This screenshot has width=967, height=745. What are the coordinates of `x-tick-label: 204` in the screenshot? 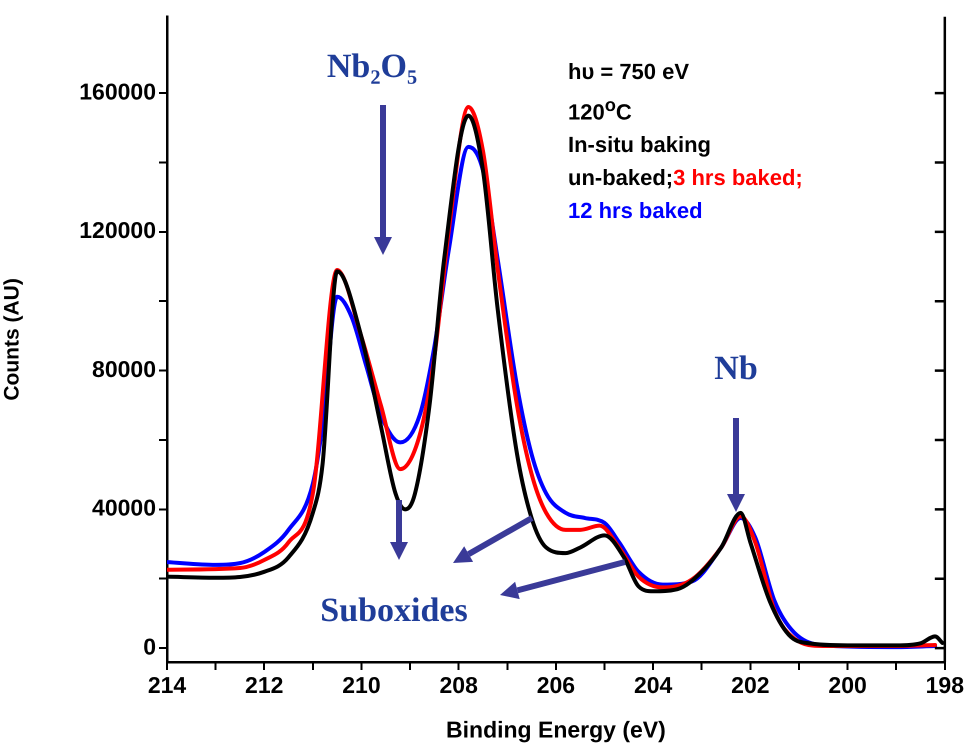 It's located at (653, 685).